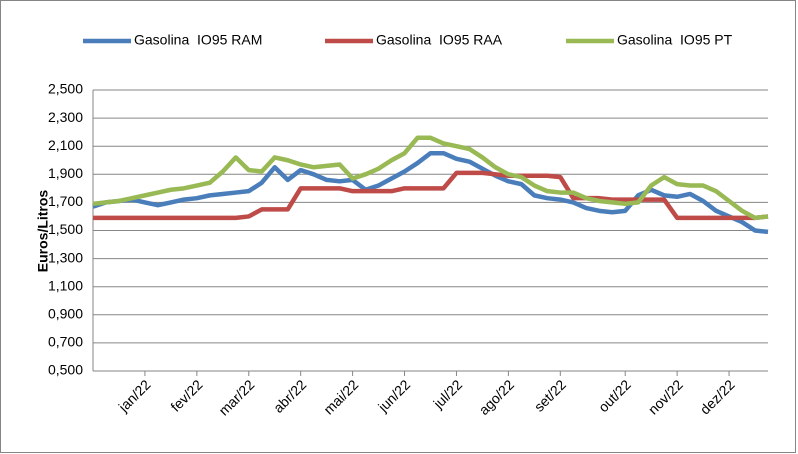 This screenshot has height=454, width=798. Describe the element at coordinates (65, 145) in the screenshot. I see `y-tick-label: 2,100` at that location.